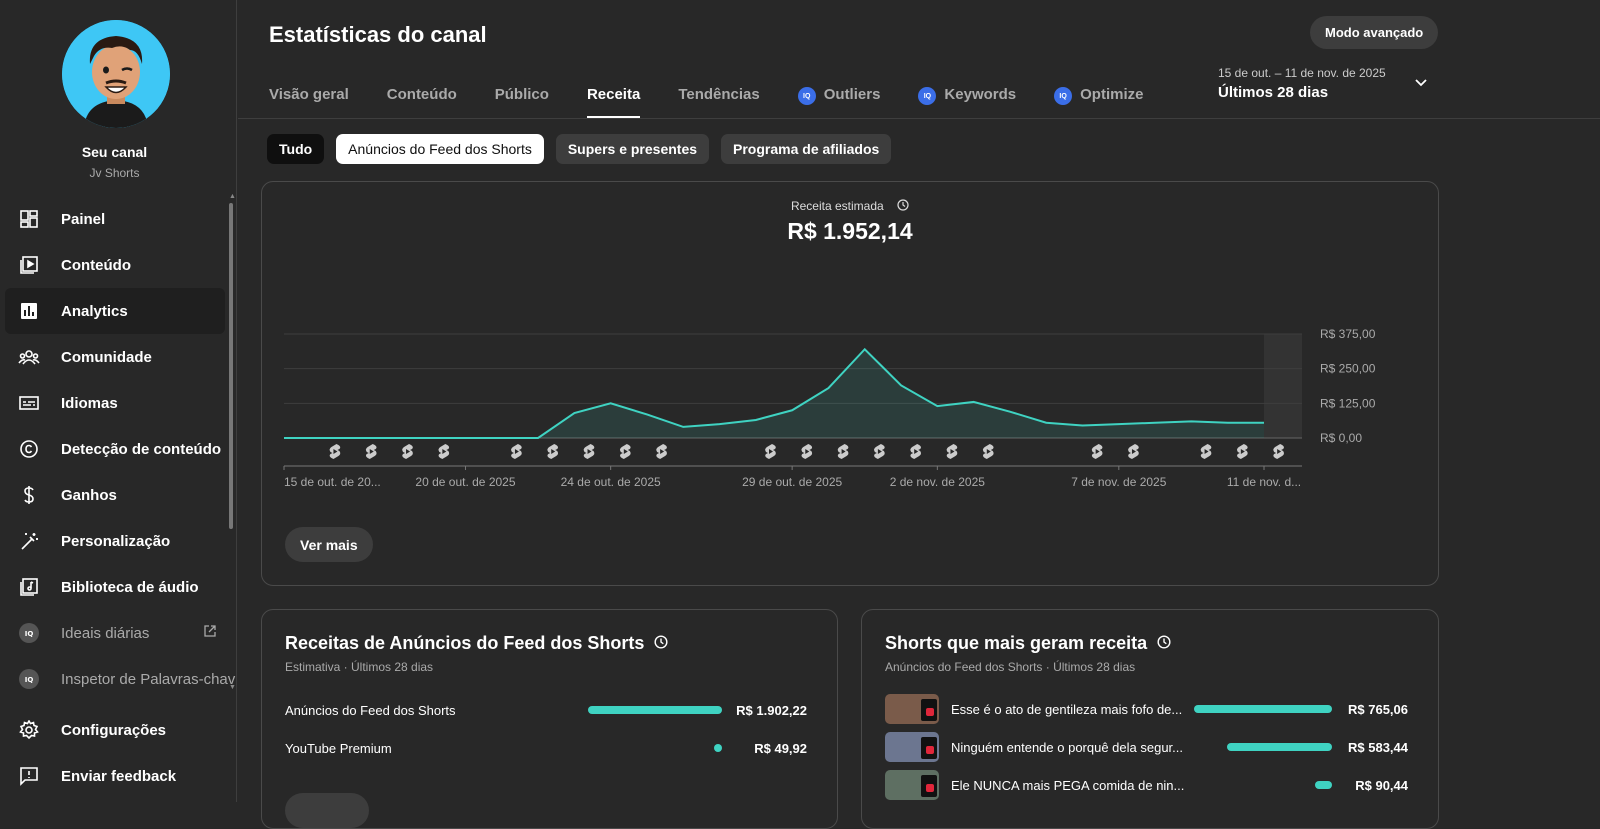  What do you see at coordinates (29, 219) in the screenshot?
I see `dashboard-icon` at bounding box center [29, 219].